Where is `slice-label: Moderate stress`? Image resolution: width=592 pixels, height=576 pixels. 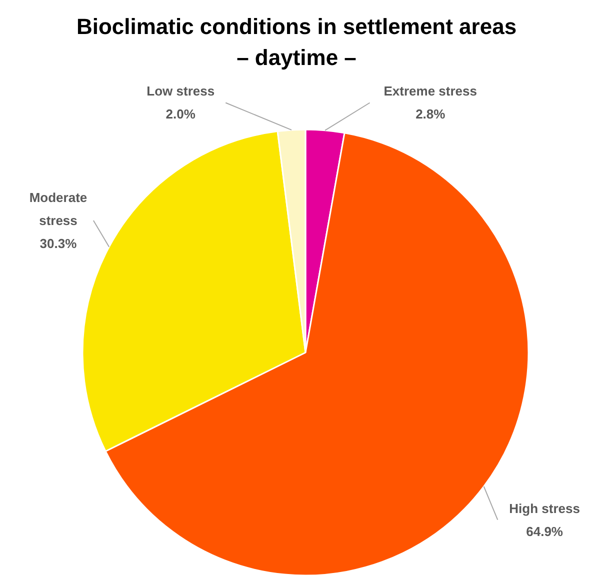 slice-label: Moderate stress is located at coordinates (58, 209).